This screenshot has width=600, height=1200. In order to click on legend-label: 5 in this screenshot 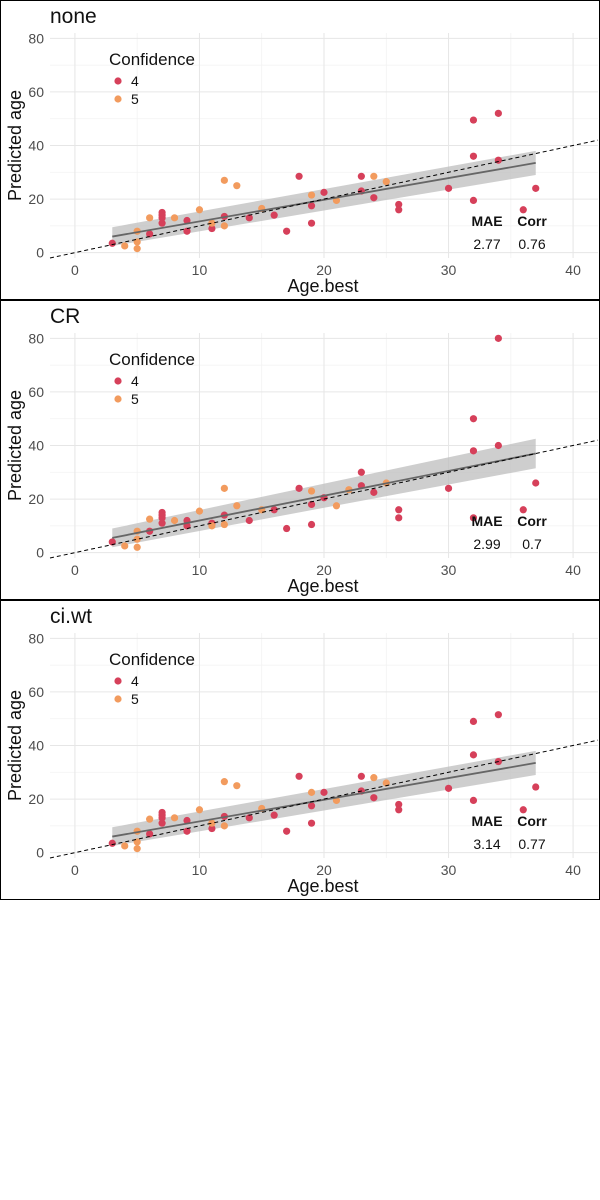, I will do `click(135, 99)`.